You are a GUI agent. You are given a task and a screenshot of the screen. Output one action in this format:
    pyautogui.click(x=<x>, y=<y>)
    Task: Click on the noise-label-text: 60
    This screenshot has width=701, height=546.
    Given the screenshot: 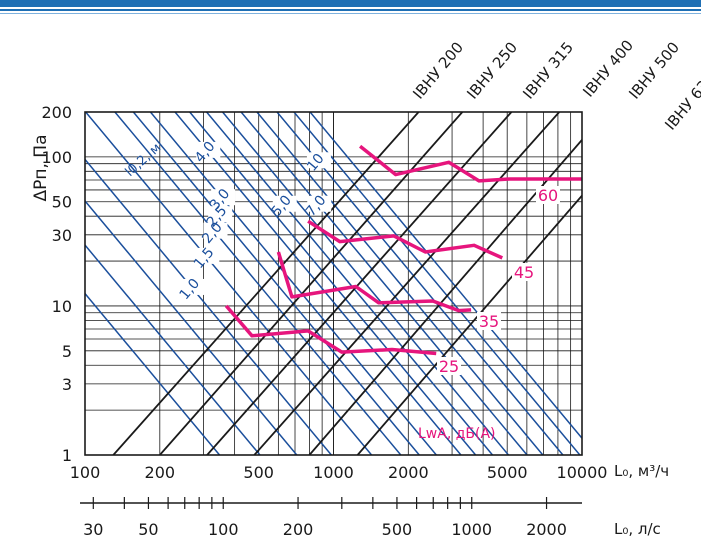 What is the action you would take?
    pyautogui.click(x=548, y=195)
    